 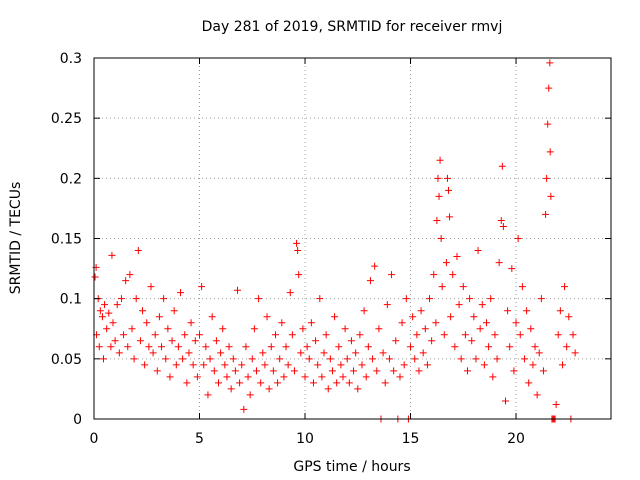 What do you see at coordinates (66, 360) in the screenshot?
I see `y-tick-label: 0.05` at bounding box center [66, 360].